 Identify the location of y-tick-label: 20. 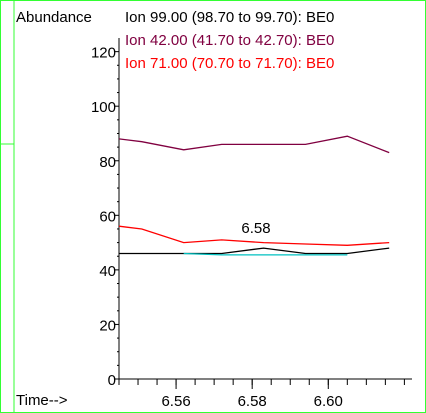
(107, 325).